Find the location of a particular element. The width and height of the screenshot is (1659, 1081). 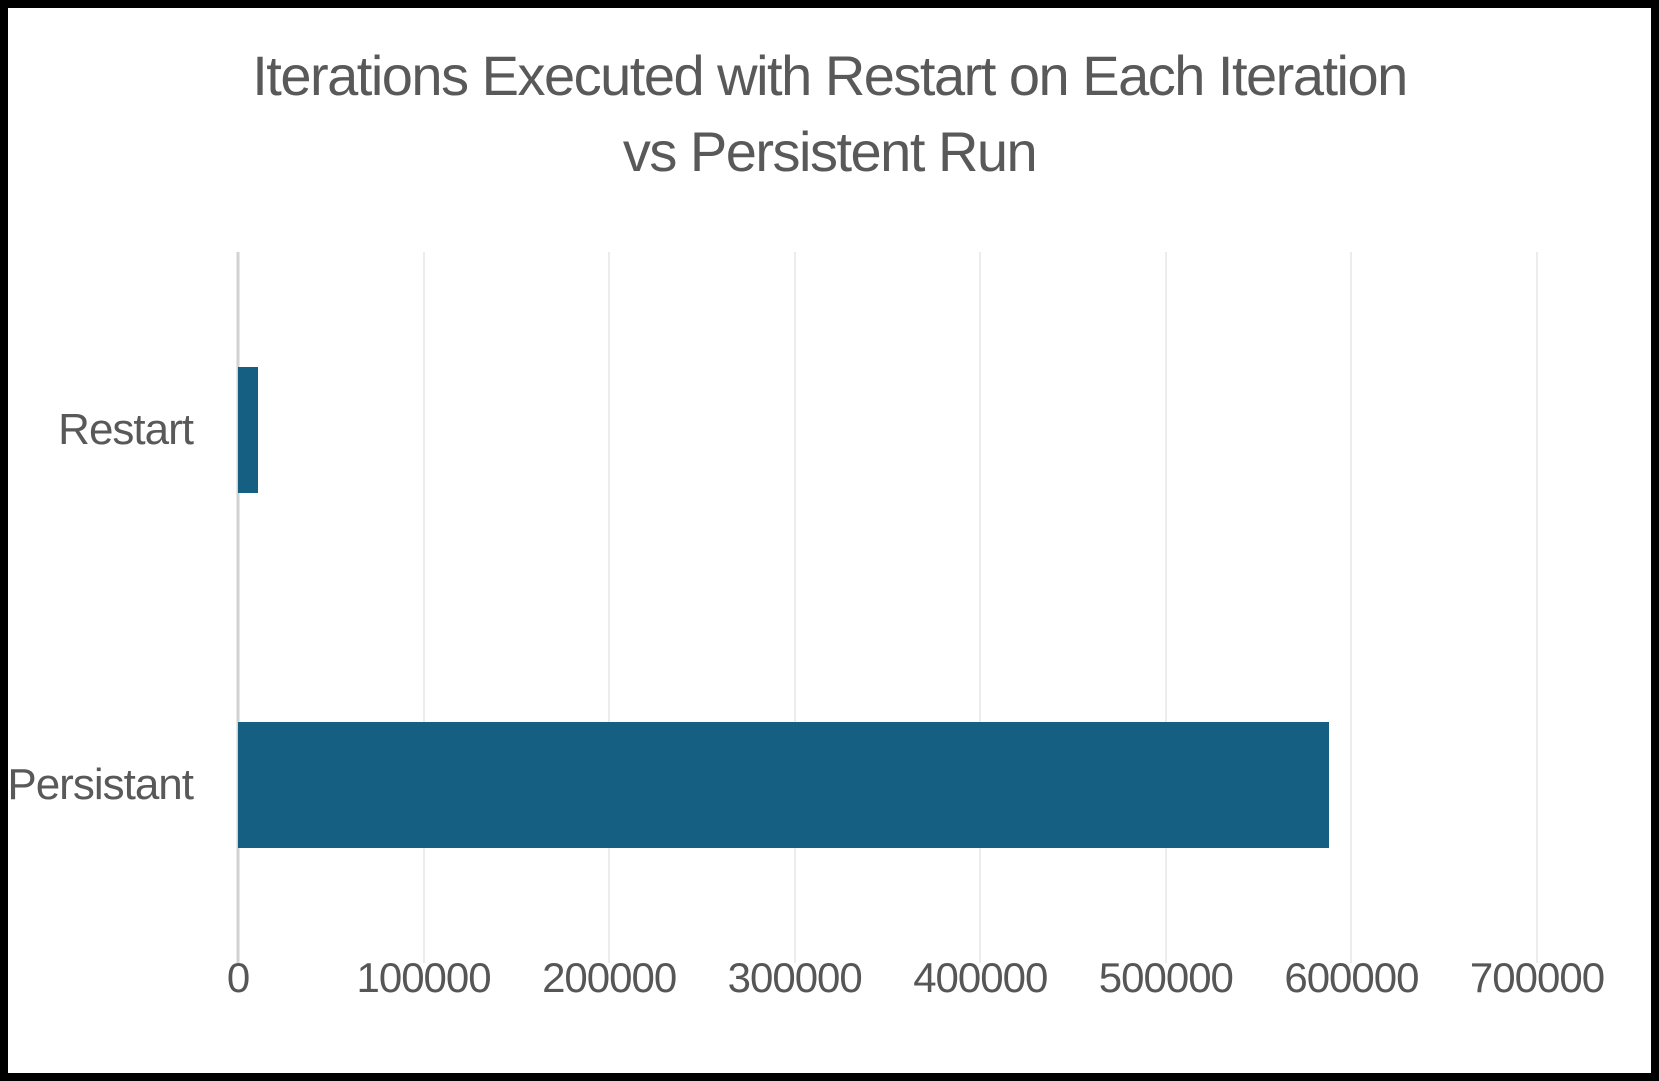

x-tick-label: 700000 is located at coordinates (1537, 977).